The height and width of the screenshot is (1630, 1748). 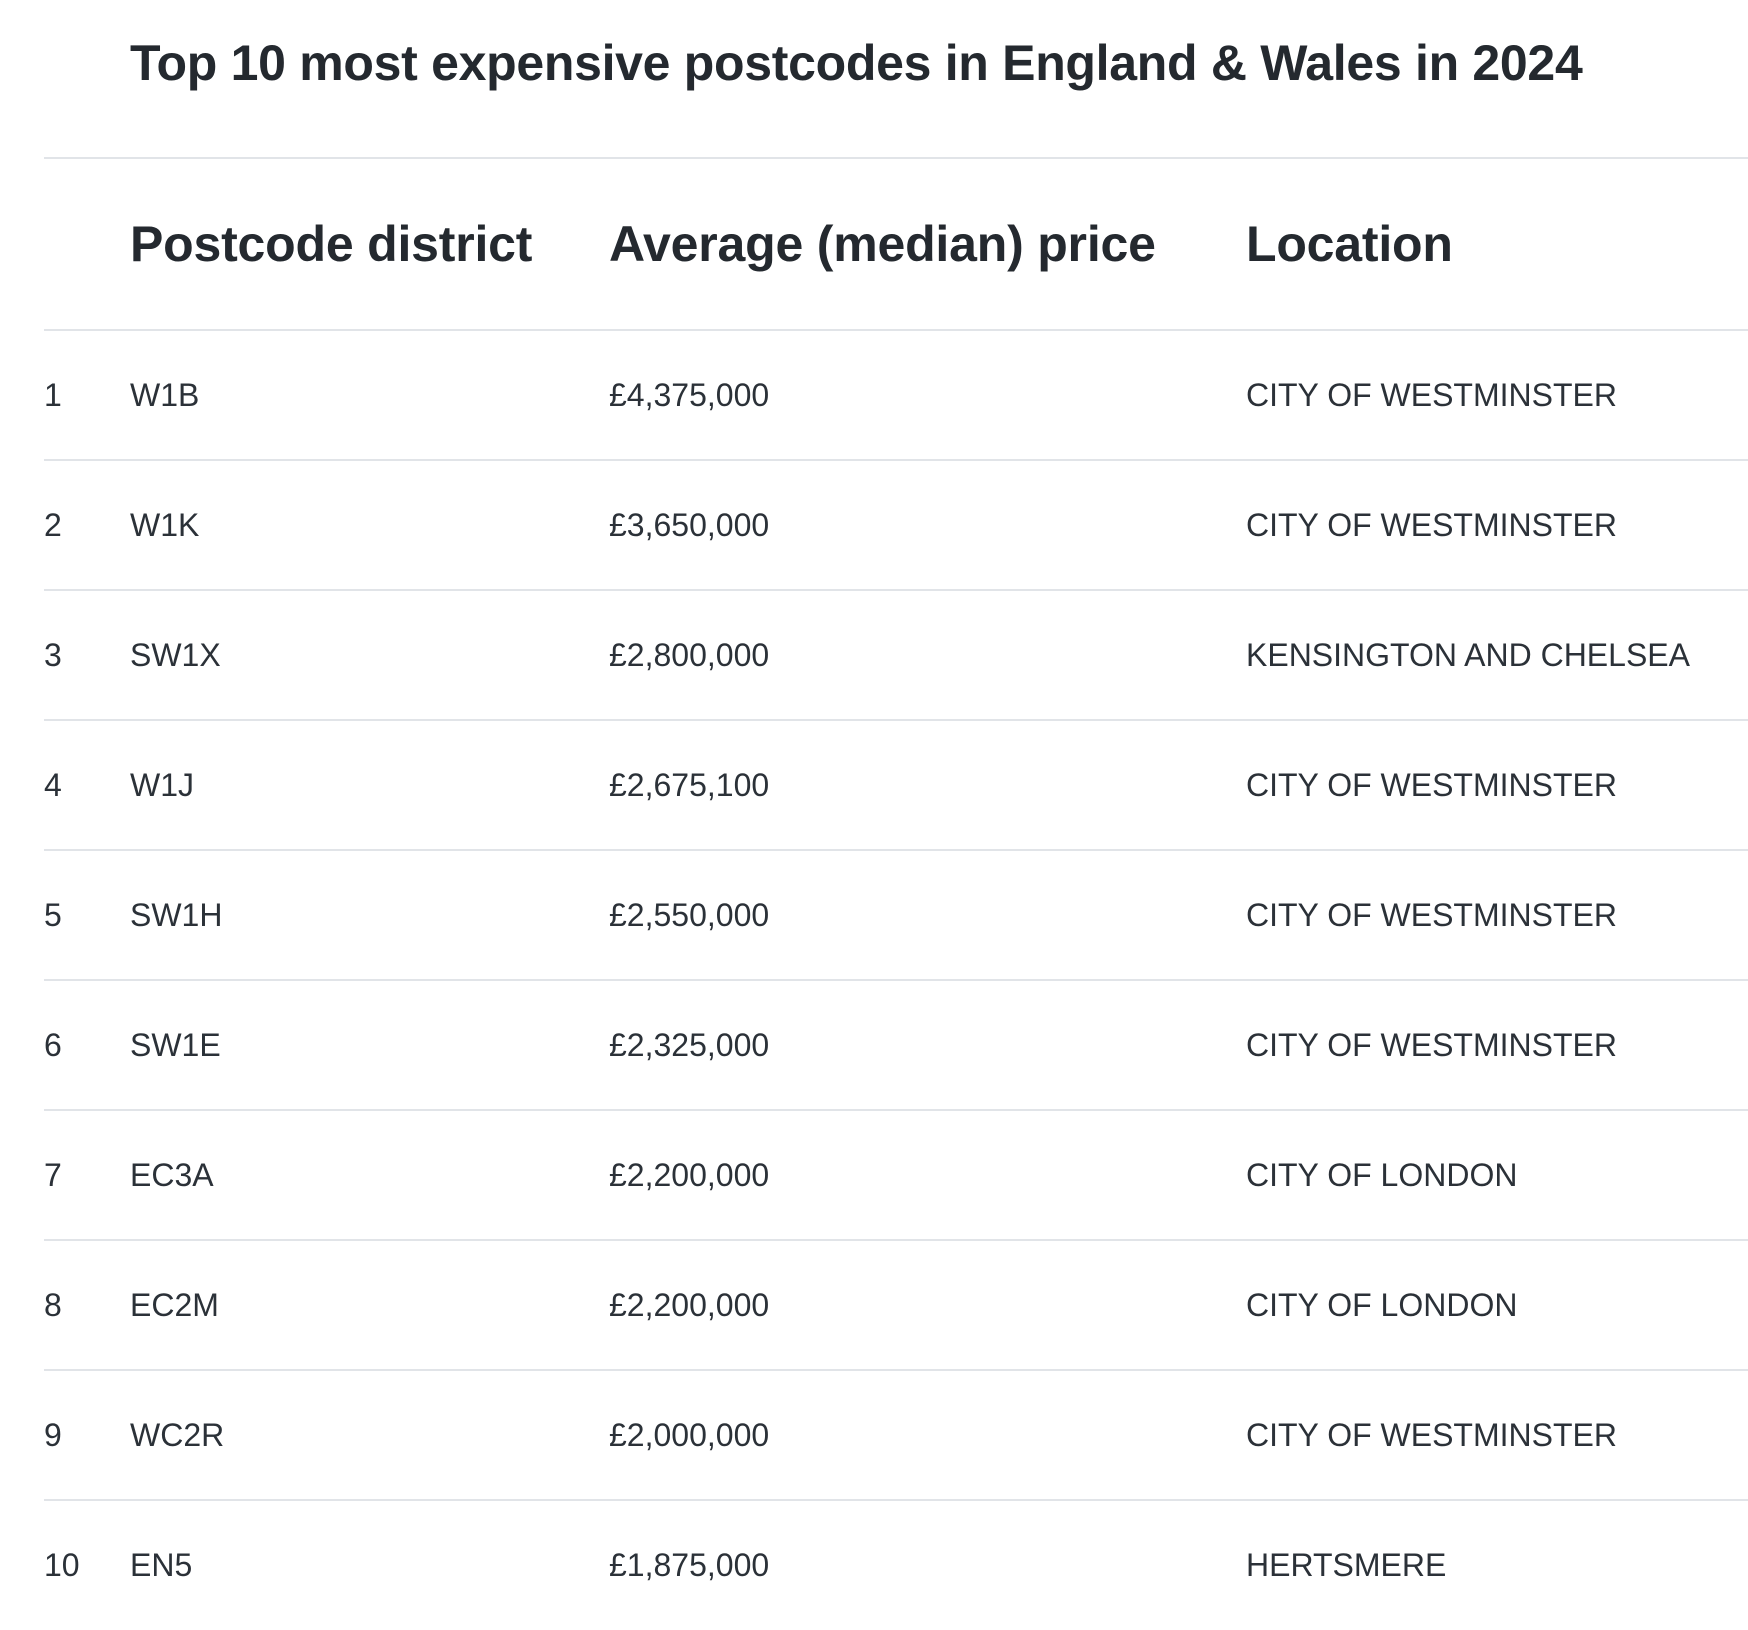 What do you see at coordinates (1346, 1565) in the screenshot?
I see `location-cell: HERTSMERE` at bounding box center [1346, 1565].